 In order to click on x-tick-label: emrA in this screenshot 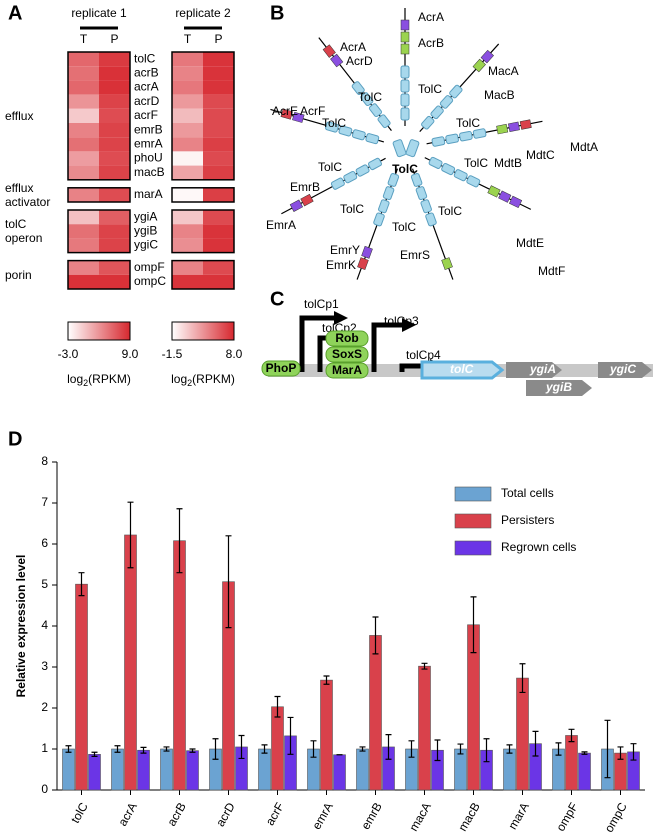, I will do `click(322, 816)`.